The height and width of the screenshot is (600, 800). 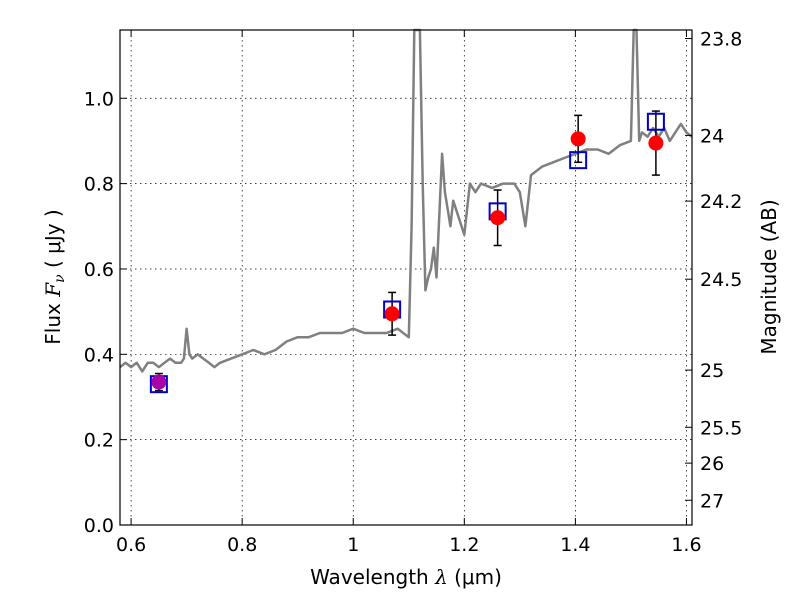 What do you see at coordinates (464, 545) in the screenshot?
I see `x-tick-label: 1.2` at bounding box center [464, 545].